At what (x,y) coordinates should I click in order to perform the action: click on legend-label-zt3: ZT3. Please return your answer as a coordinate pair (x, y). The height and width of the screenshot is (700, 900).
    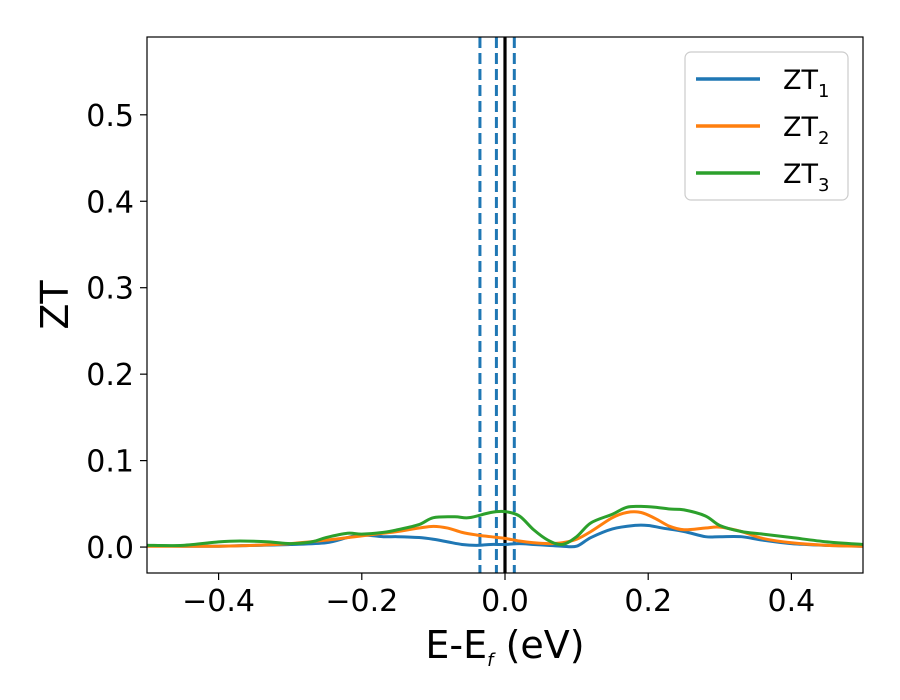
    Looking at the image, I should click on (806, 177).